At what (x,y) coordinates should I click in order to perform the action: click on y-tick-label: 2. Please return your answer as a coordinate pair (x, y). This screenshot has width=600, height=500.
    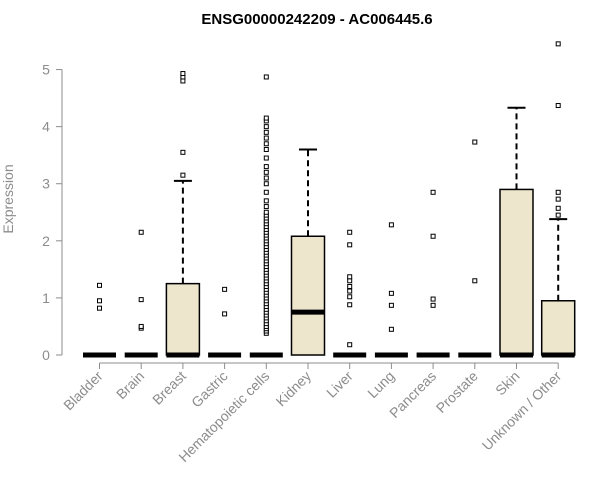
    Looking at the image, I should click on (46, 241).